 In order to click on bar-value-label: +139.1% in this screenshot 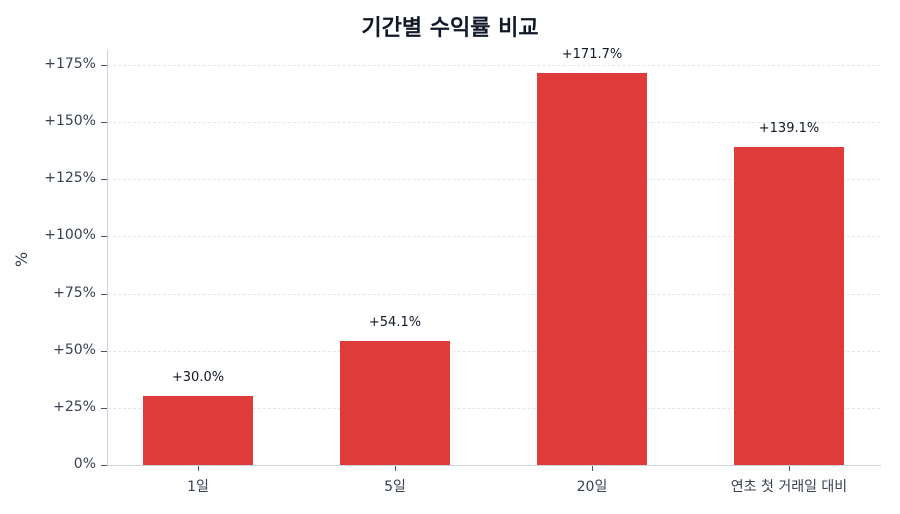, I will do `click(789, 128)`.